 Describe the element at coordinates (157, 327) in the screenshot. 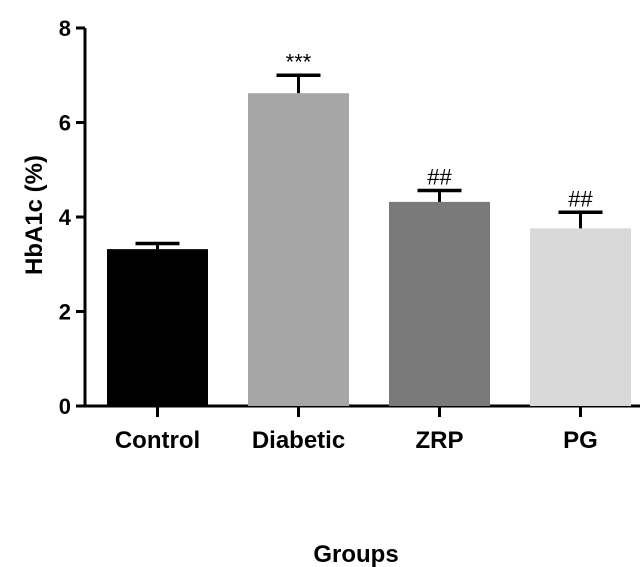

I see `bar-control` at that location.